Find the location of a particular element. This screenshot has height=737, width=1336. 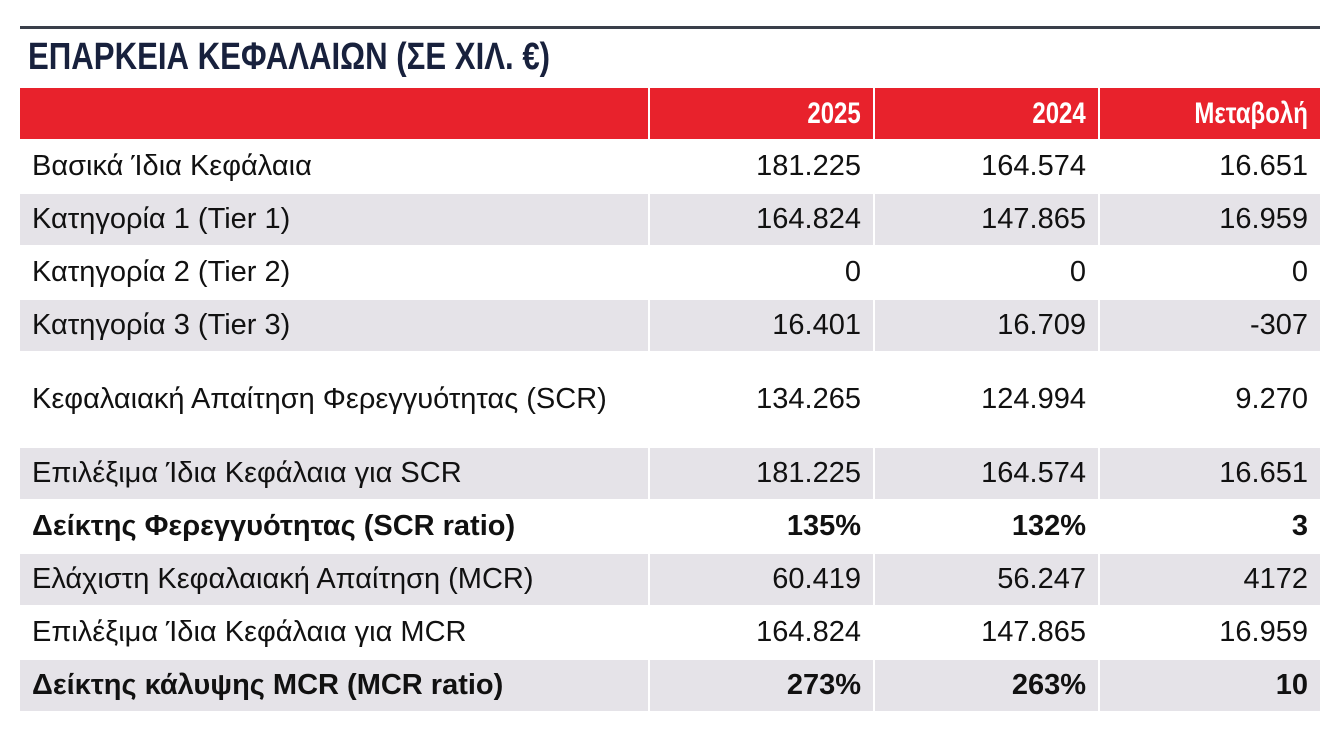

row-label: Κατηγορία 1 (Tier 1) is located at coordinates (335, 219).